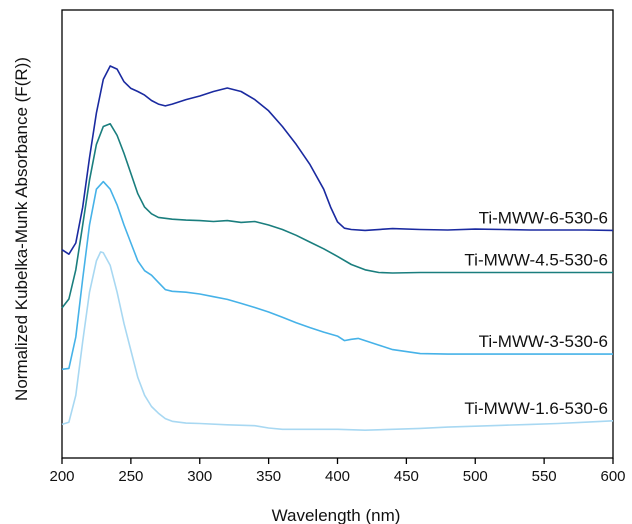 This screenshot has height=524, width=632. What do you see at coordinates (406, 476) in the screenshot?
I see `x-tick-label: 450` at bounding box center [406, 476].